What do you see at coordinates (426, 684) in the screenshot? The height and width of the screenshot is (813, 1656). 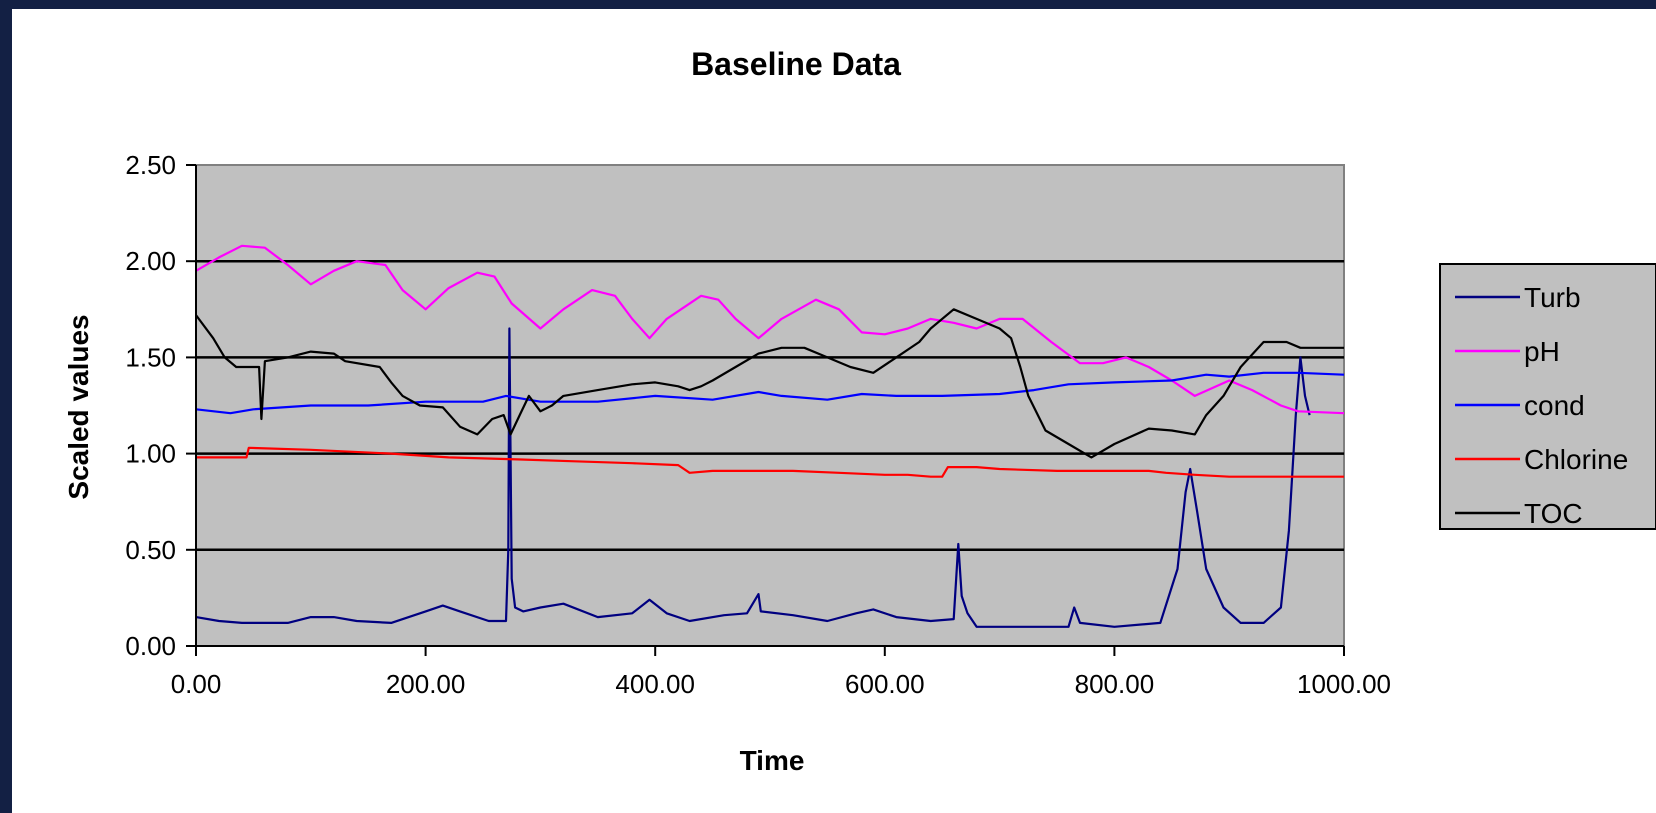 I see `x-tick-label: 200.00` at bounding box center [426, 684].